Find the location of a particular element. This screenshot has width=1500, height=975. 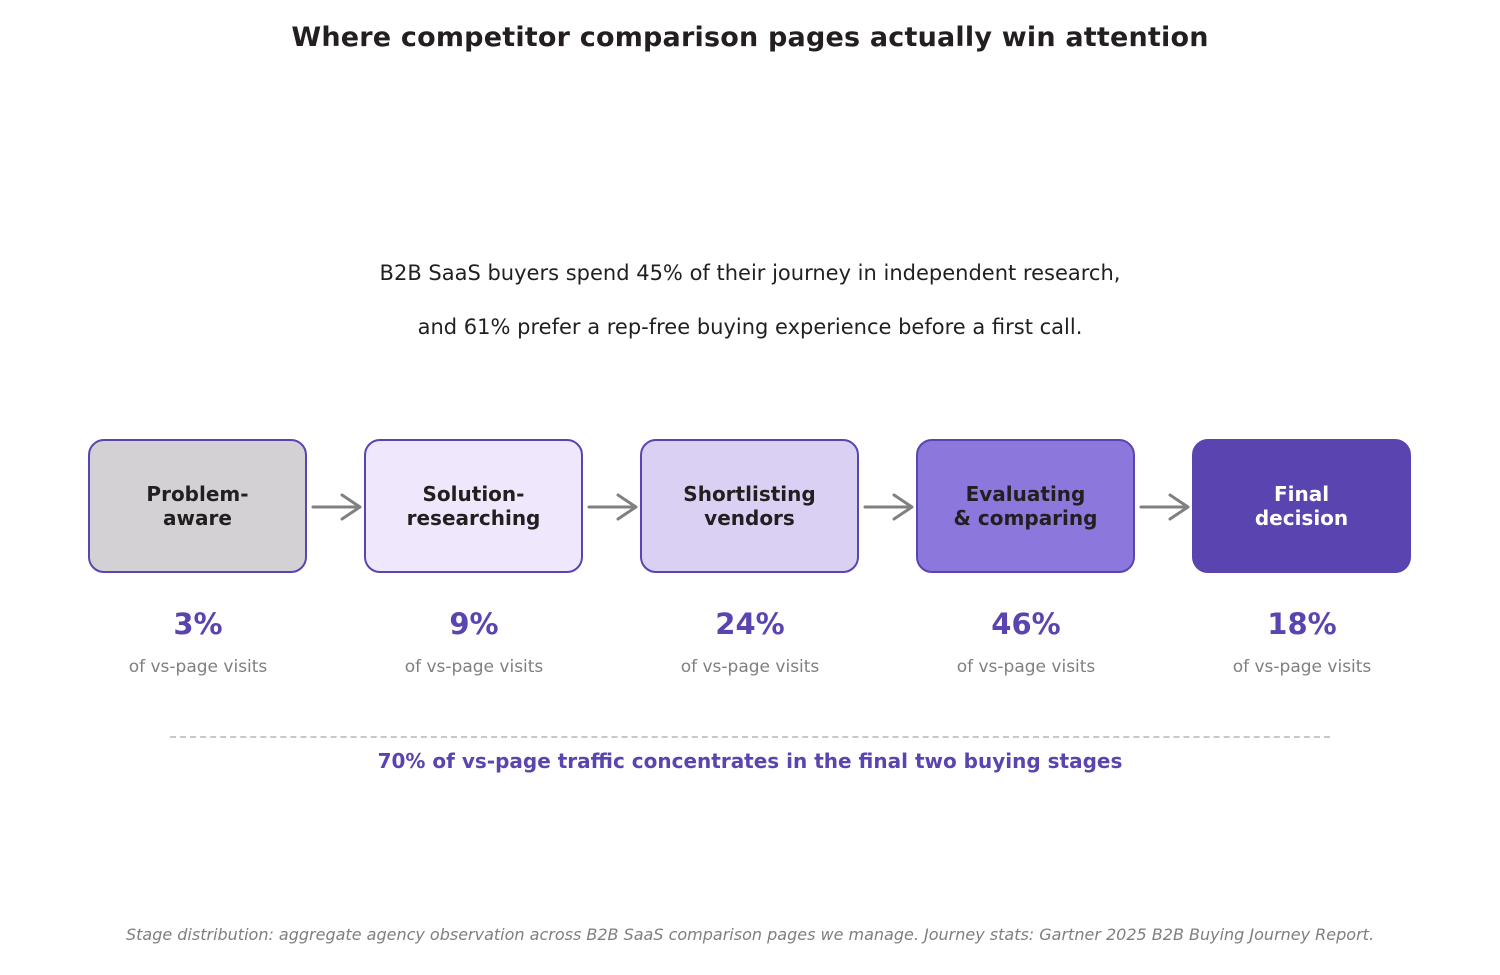

stage-label: Final decision is located at coordinates (1301, 506).